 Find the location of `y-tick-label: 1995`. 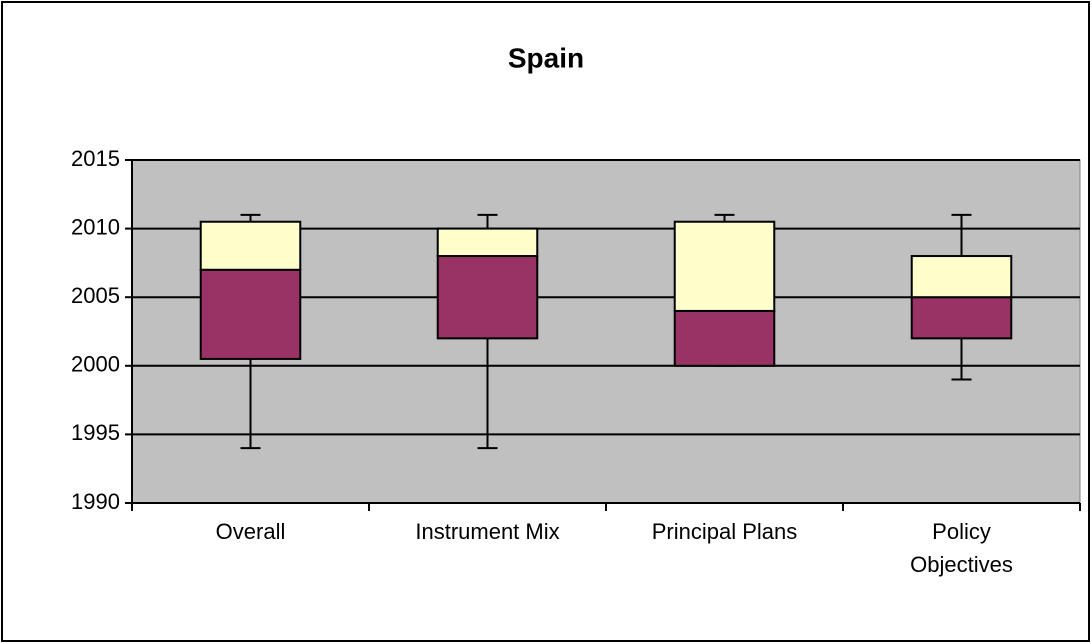

y-tick-label: 1995 is located at coordinates (95, 432).